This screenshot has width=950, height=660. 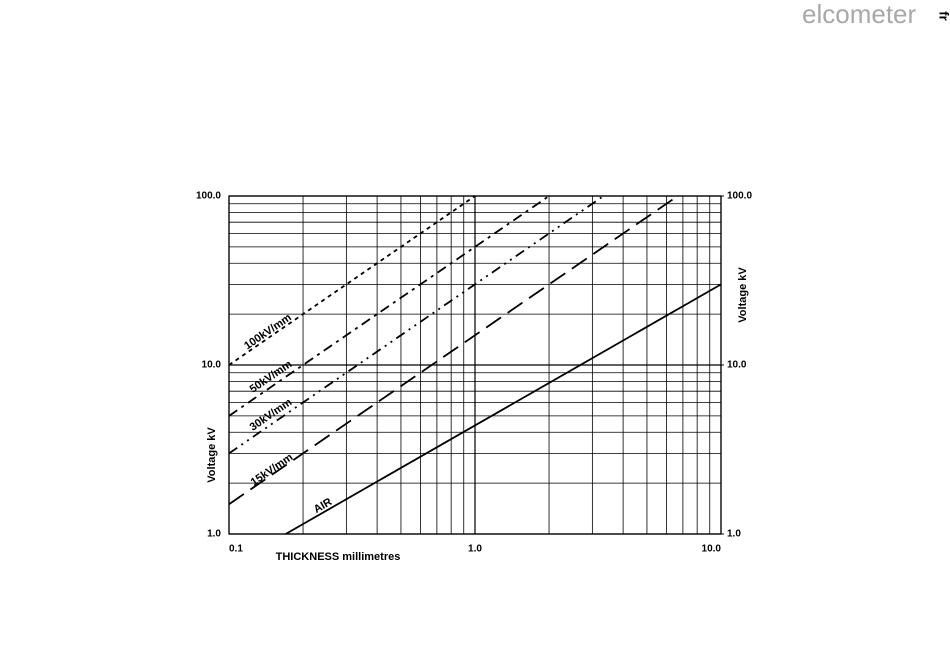 I want to click on line-label: 100kV/mm, so click(x=268, y=331).